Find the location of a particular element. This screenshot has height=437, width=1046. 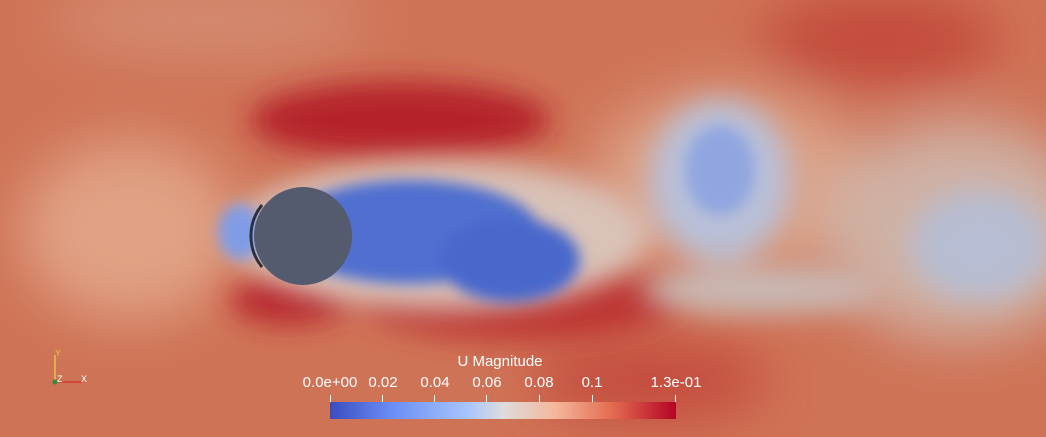

colorbar-tick-label: 0.08 is located at coordinates (539, 382).